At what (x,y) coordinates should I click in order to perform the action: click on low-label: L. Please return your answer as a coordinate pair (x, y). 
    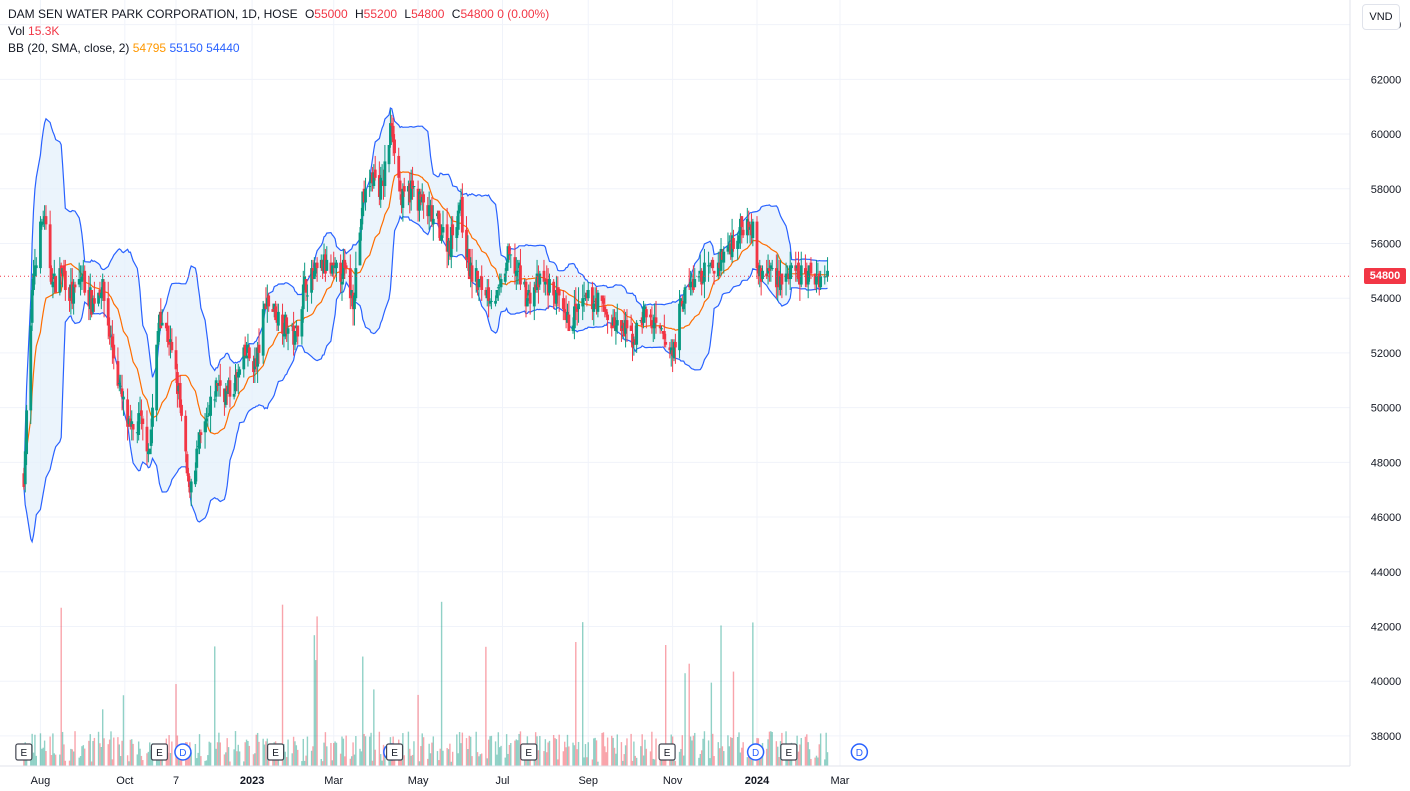
    Looking at the image, I should click on (408, 14).